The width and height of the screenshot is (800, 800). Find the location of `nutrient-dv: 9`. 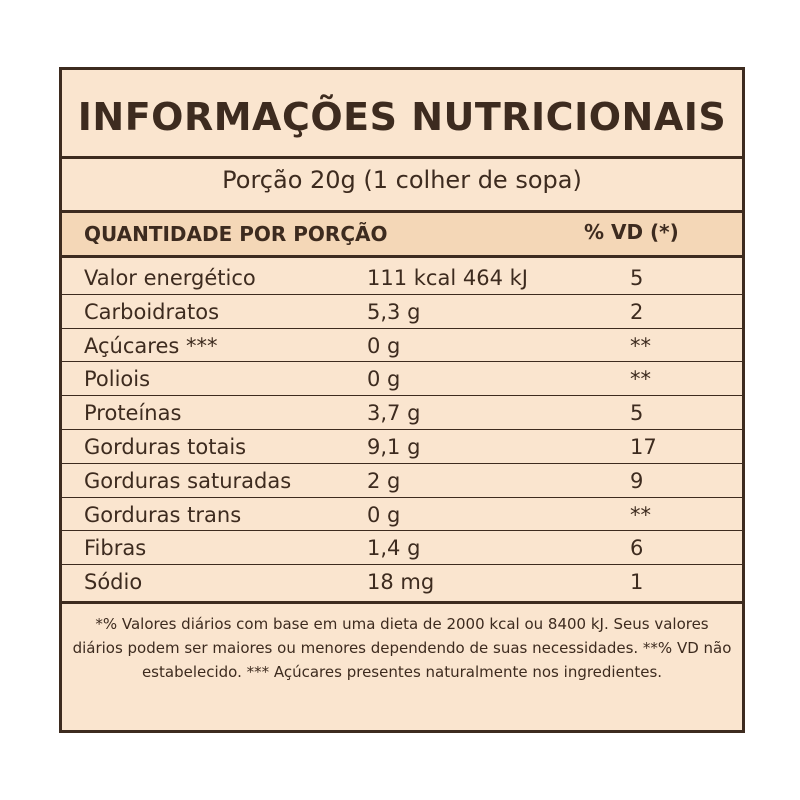

nutrient-dv: 9 is located at coordinates (637, 480).